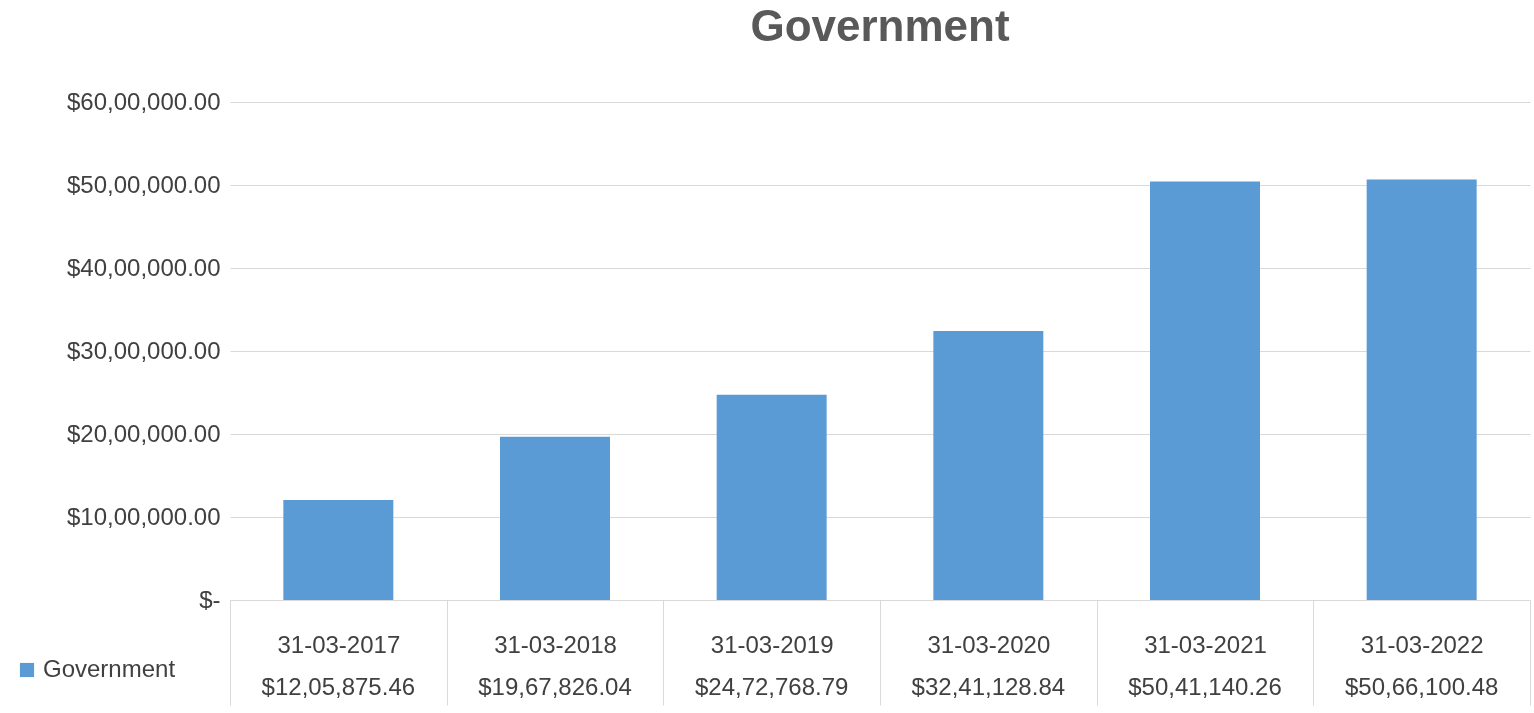 The height and width of the screenshot is (713, 1534). I want to click on chart-title: Government, so click(880, 25).